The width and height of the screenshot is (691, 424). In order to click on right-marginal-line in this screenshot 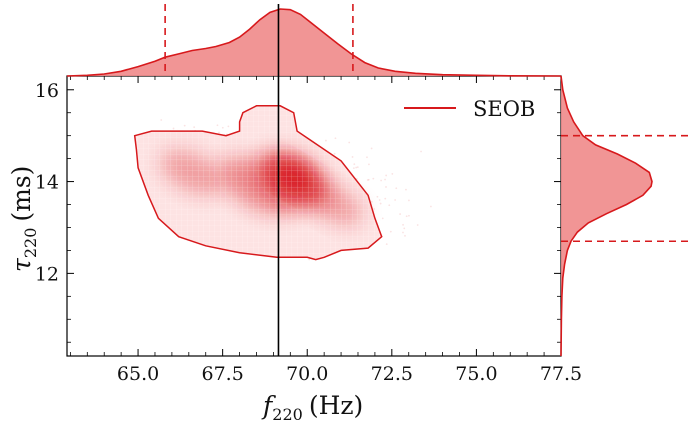, I will do `click(606, 216)`.